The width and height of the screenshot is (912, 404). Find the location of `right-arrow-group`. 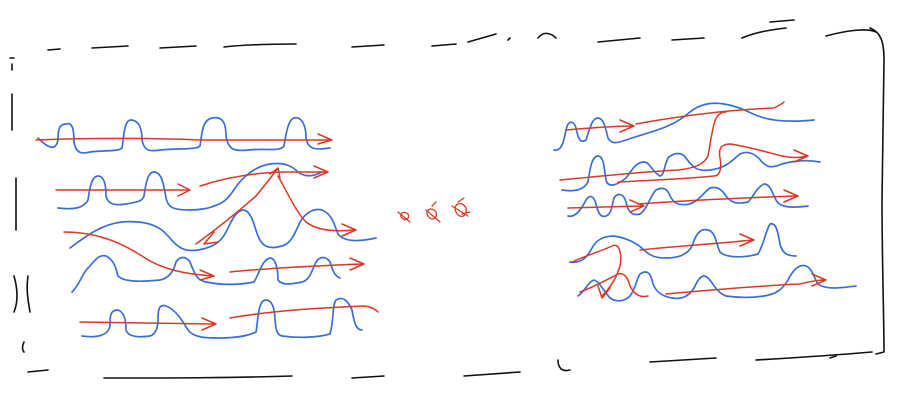

right-arrow-group is located at coordinates (693, 200).